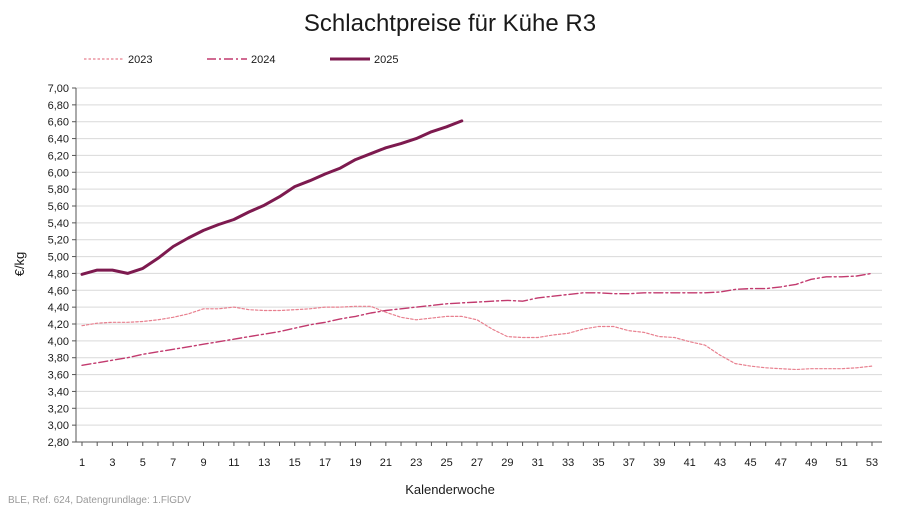 Image resolution: width=900 pixels, height=506 pixels. Describe the element at coordinates (58, 392) in the screenshot. I see `y-tick-label: 3,40` at that location.